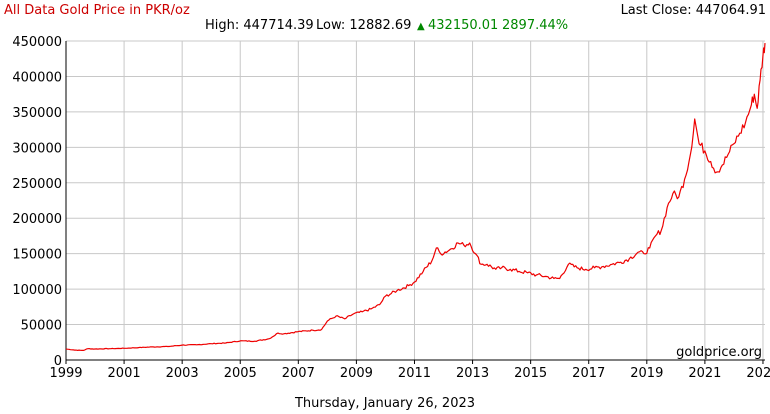 This screenshot has width=770, height=414. I want to click on y-tick-label: 250000, so click(37, 184).